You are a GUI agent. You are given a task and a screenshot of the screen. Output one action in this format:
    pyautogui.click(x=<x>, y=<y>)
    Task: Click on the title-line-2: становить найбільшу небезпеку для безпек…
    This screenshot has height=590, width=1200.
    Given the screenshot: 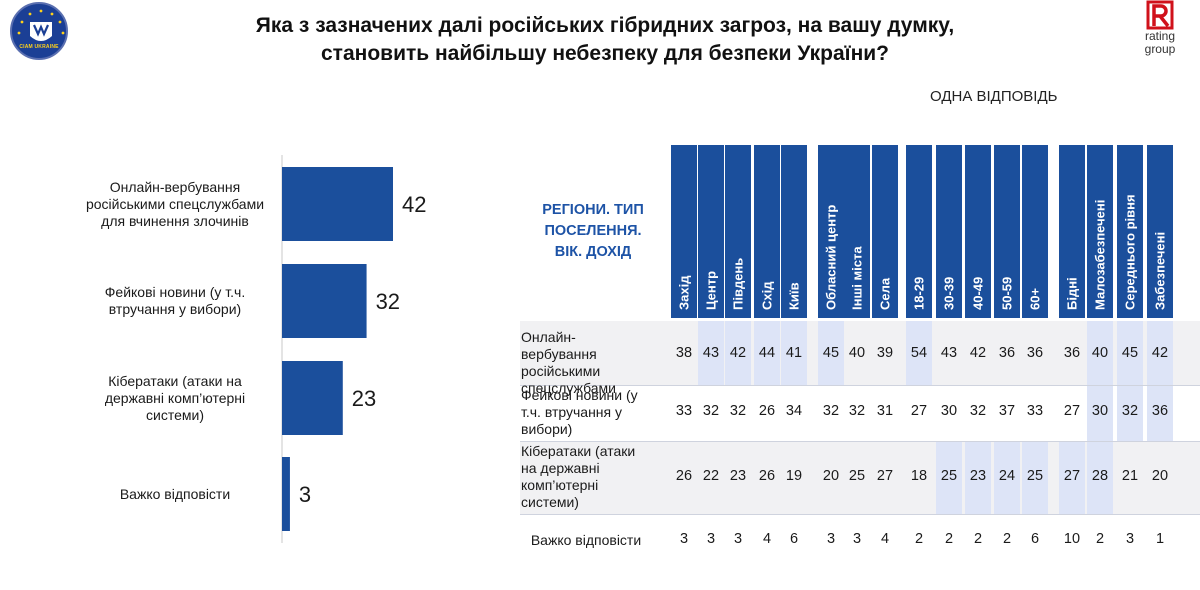 What is the action you would take?
    pyautogui.click(x=605, y=53)
    